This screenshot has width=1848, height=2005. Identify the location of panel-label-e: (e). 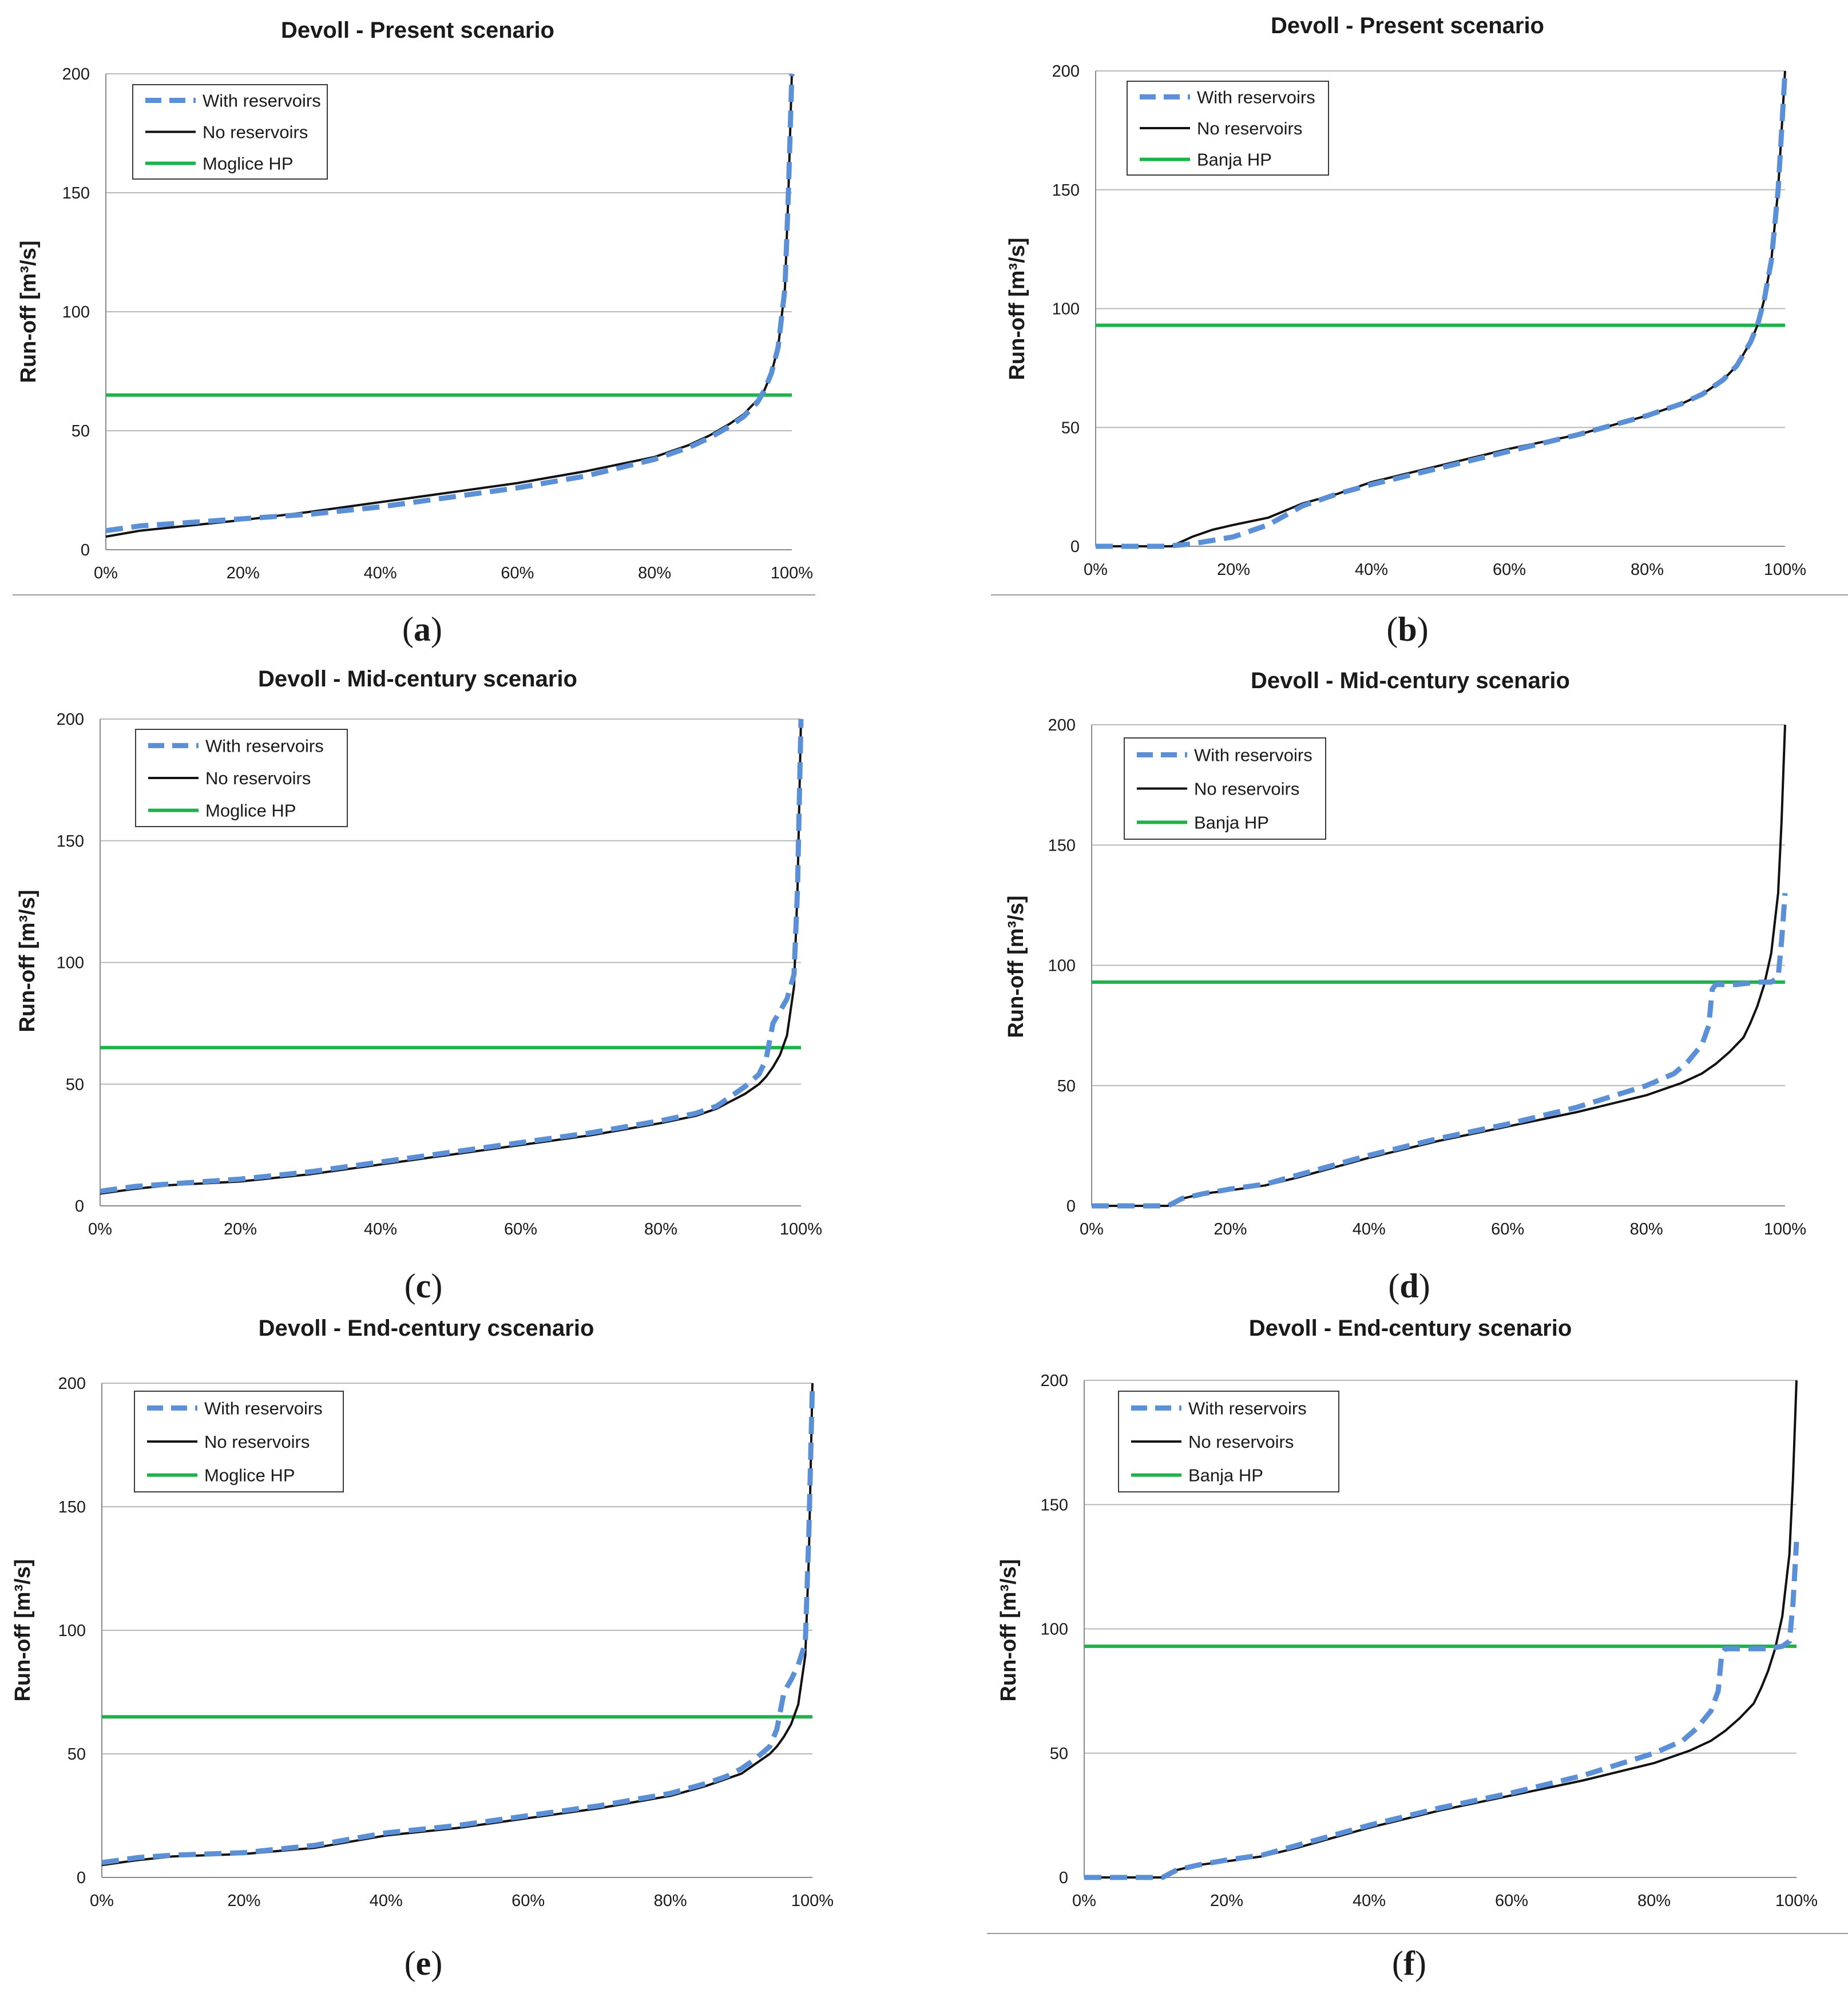
(424, 1963).